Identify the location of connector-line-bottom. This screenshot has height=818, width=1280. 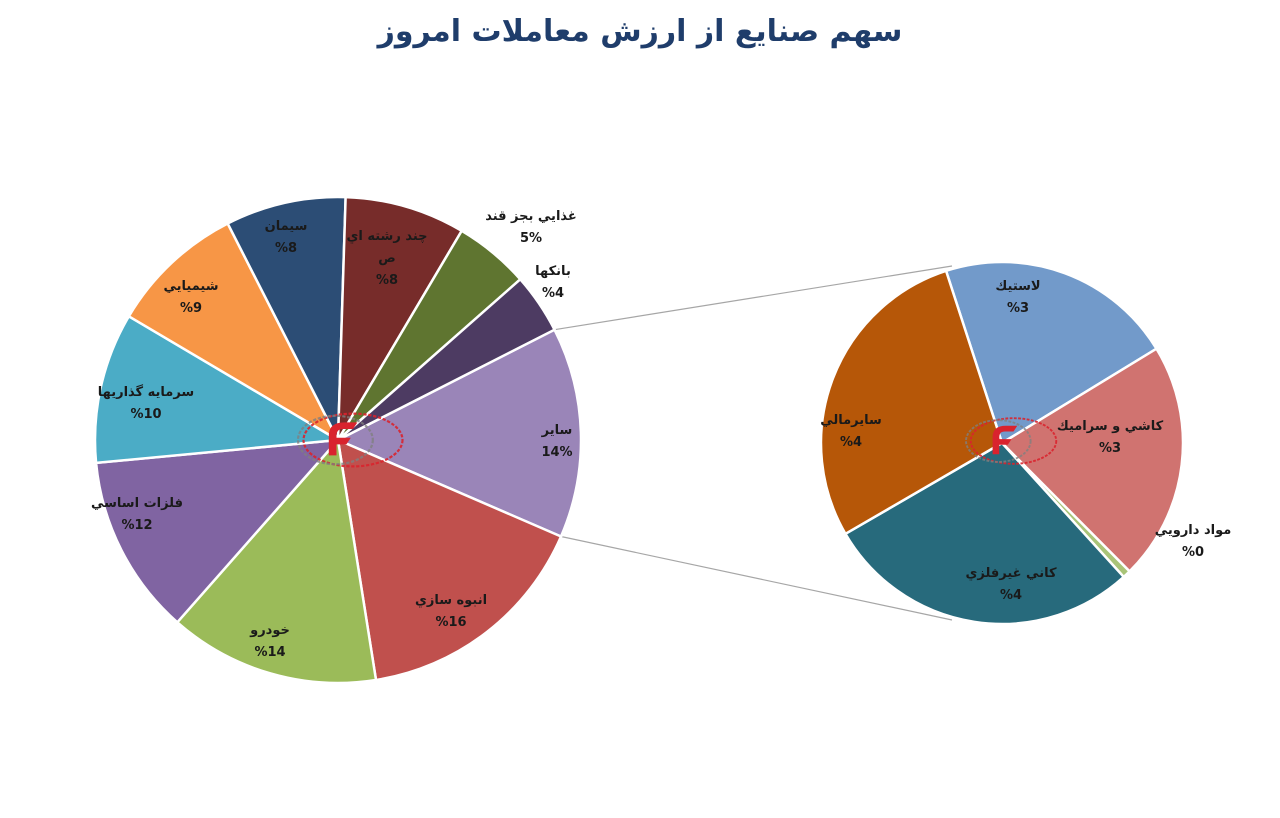
(756, 578).